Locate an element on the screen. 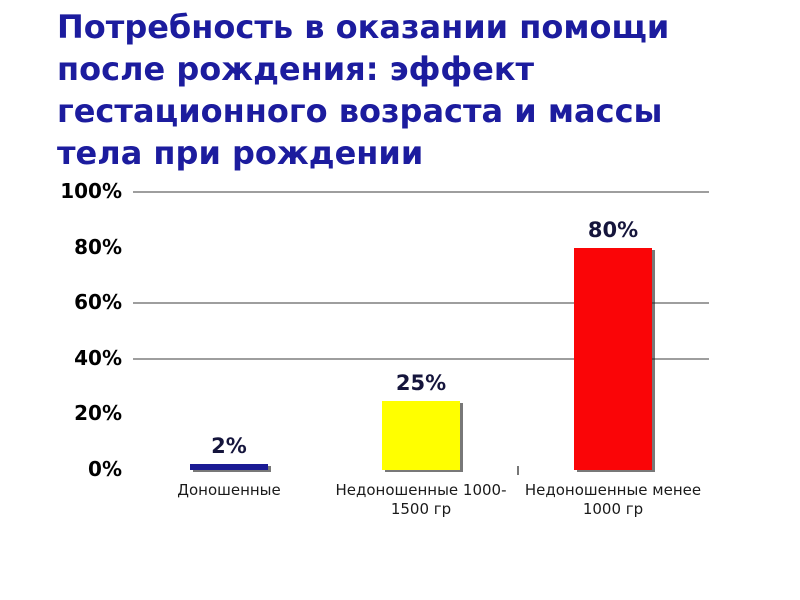 Image resolution: width=800 pixels, height=600 pixels. y-axis-label: 20% is located at coordinates (98, 413).